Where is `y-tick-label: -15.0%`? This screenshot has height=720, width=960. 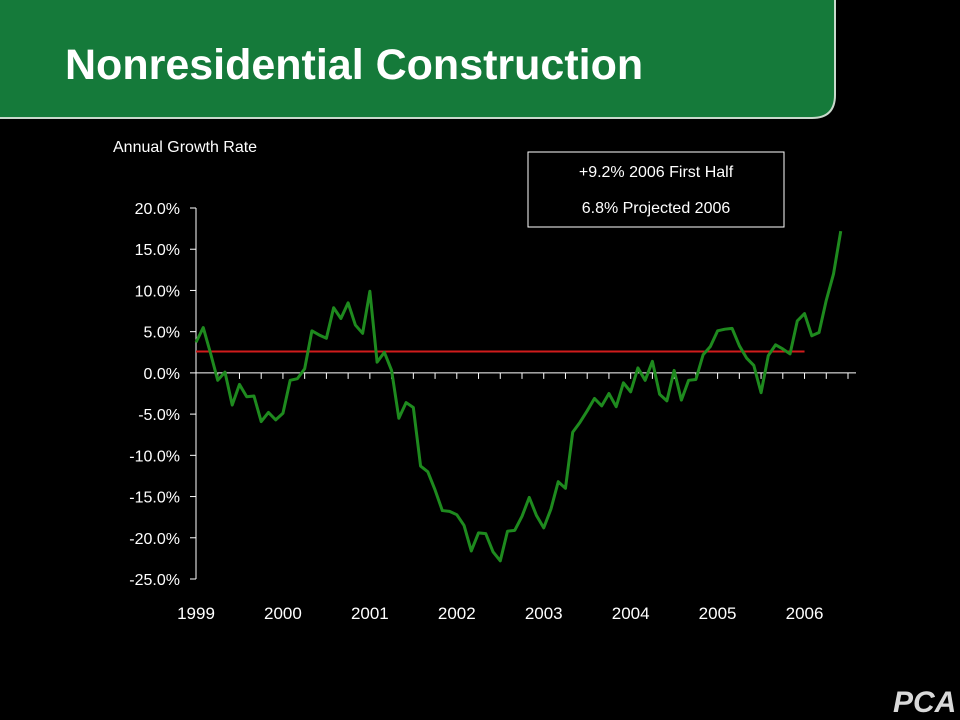
y-tick-label: -15.0% is located at coordinates (154, 498).